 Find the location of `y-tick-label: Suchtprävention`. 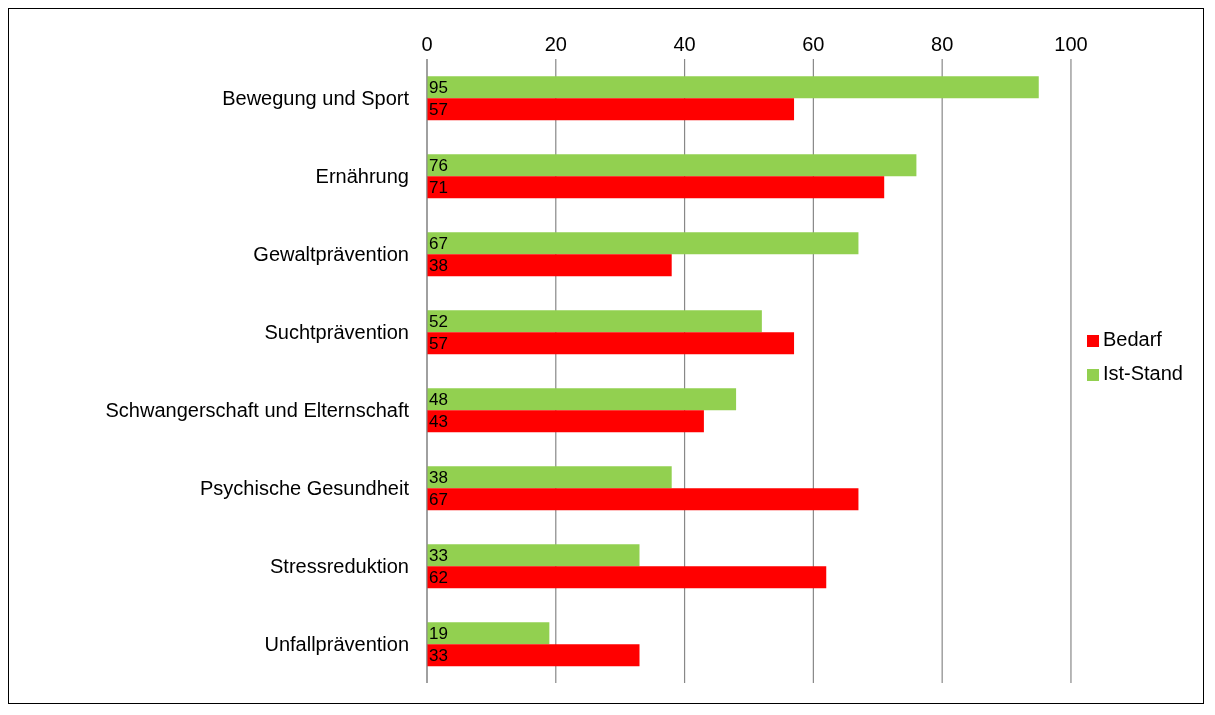

y-tick-label: Suchtprävention is located at coordinates (336, 332).